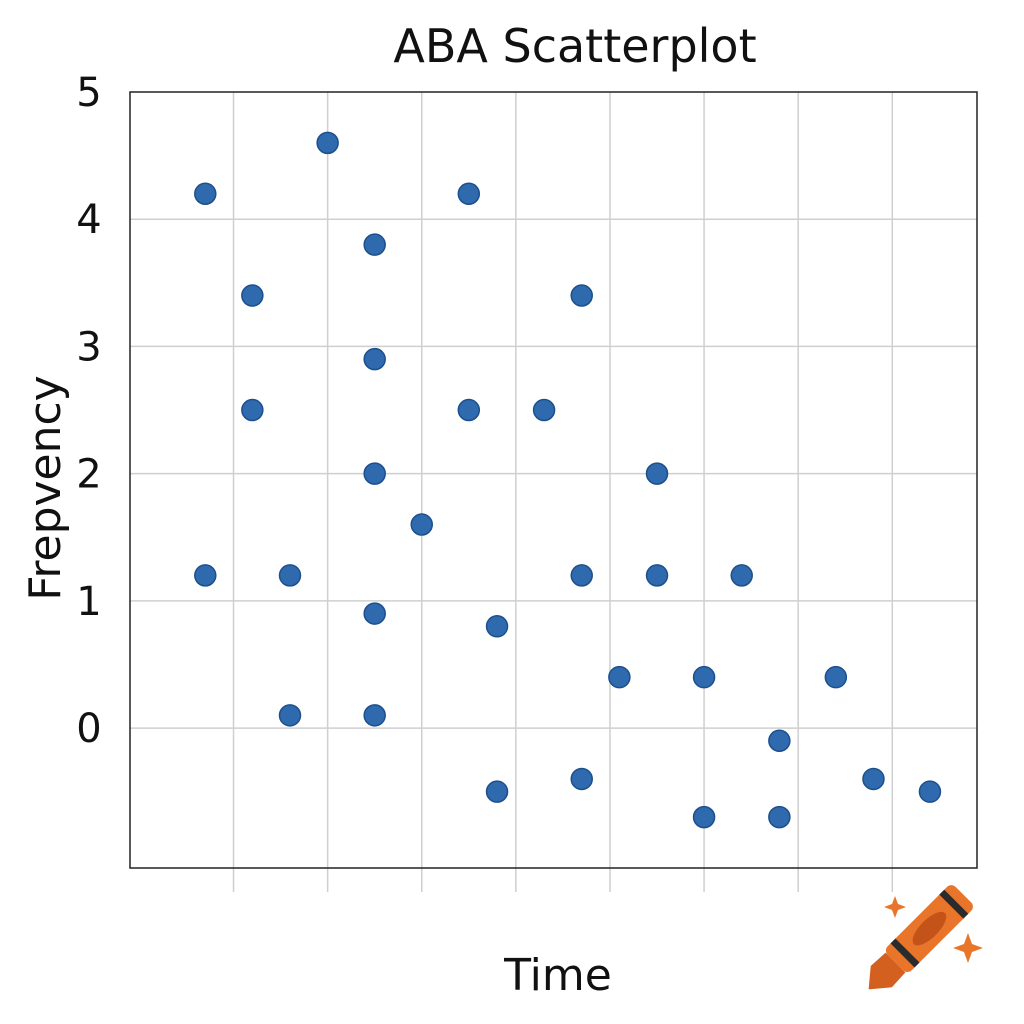  What do you see at coordinates (45, 487) in the screenshot?
I see `y-axis-label: Frepvency` at bounding box center [45, 487].